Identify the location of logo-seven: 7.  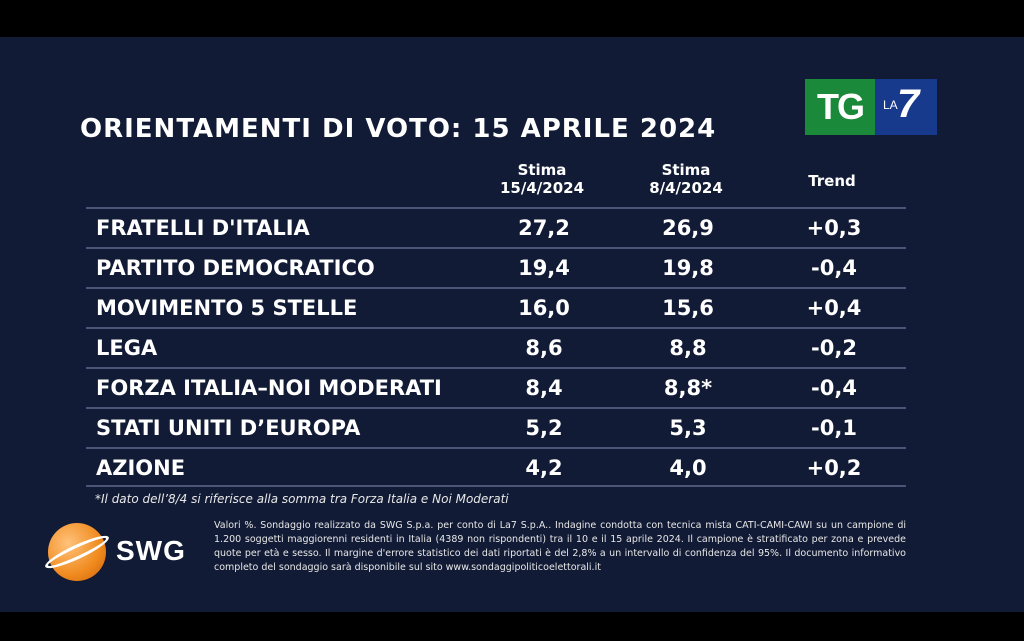
(908, 104).